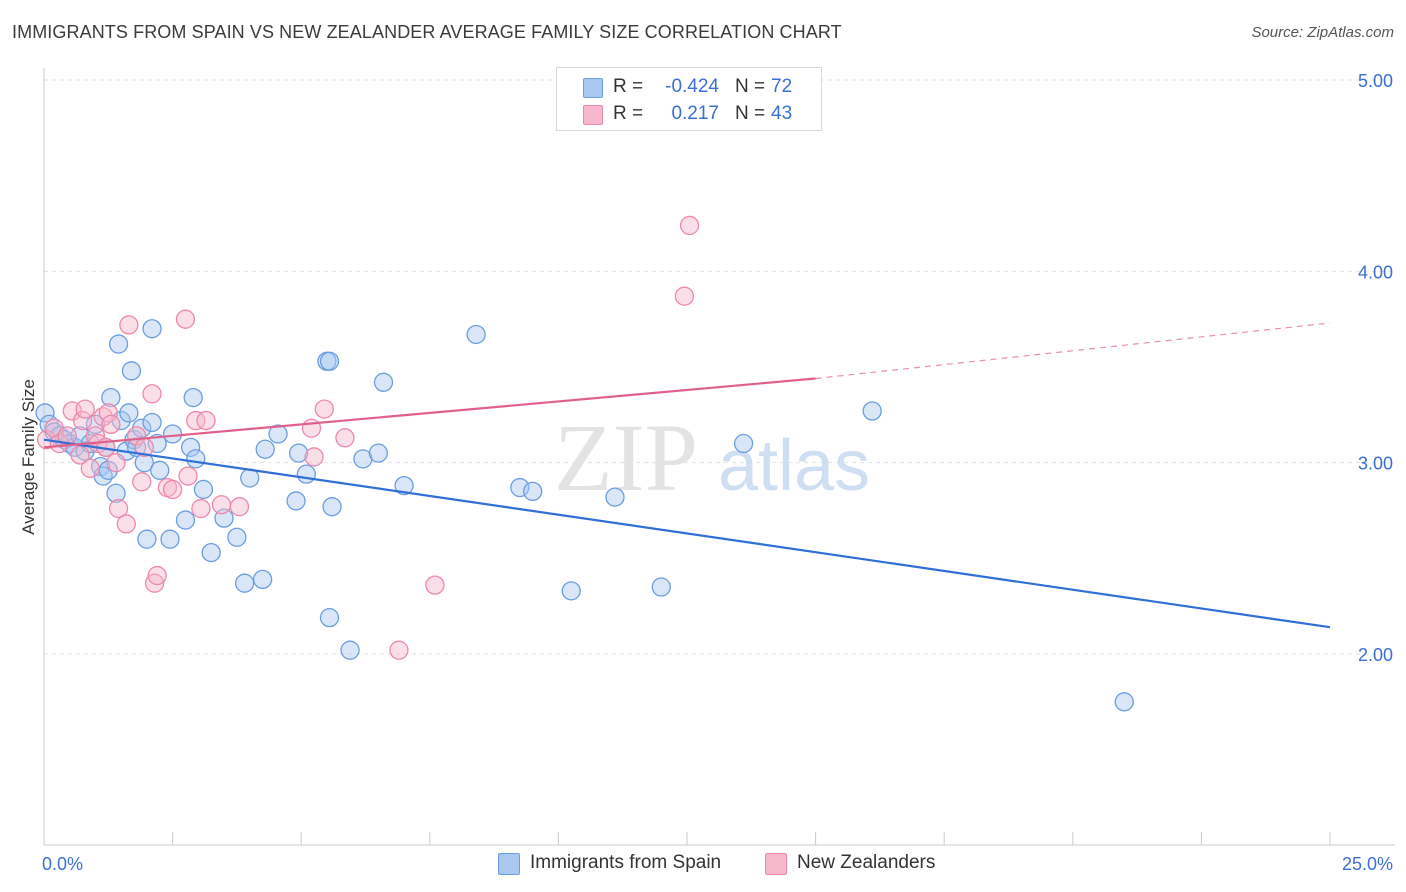 The width and height of the screenshot is (1406, 892). Describe the element at coordinates (782, 86) in the screenshot. I see `n-value: 72` at that location.